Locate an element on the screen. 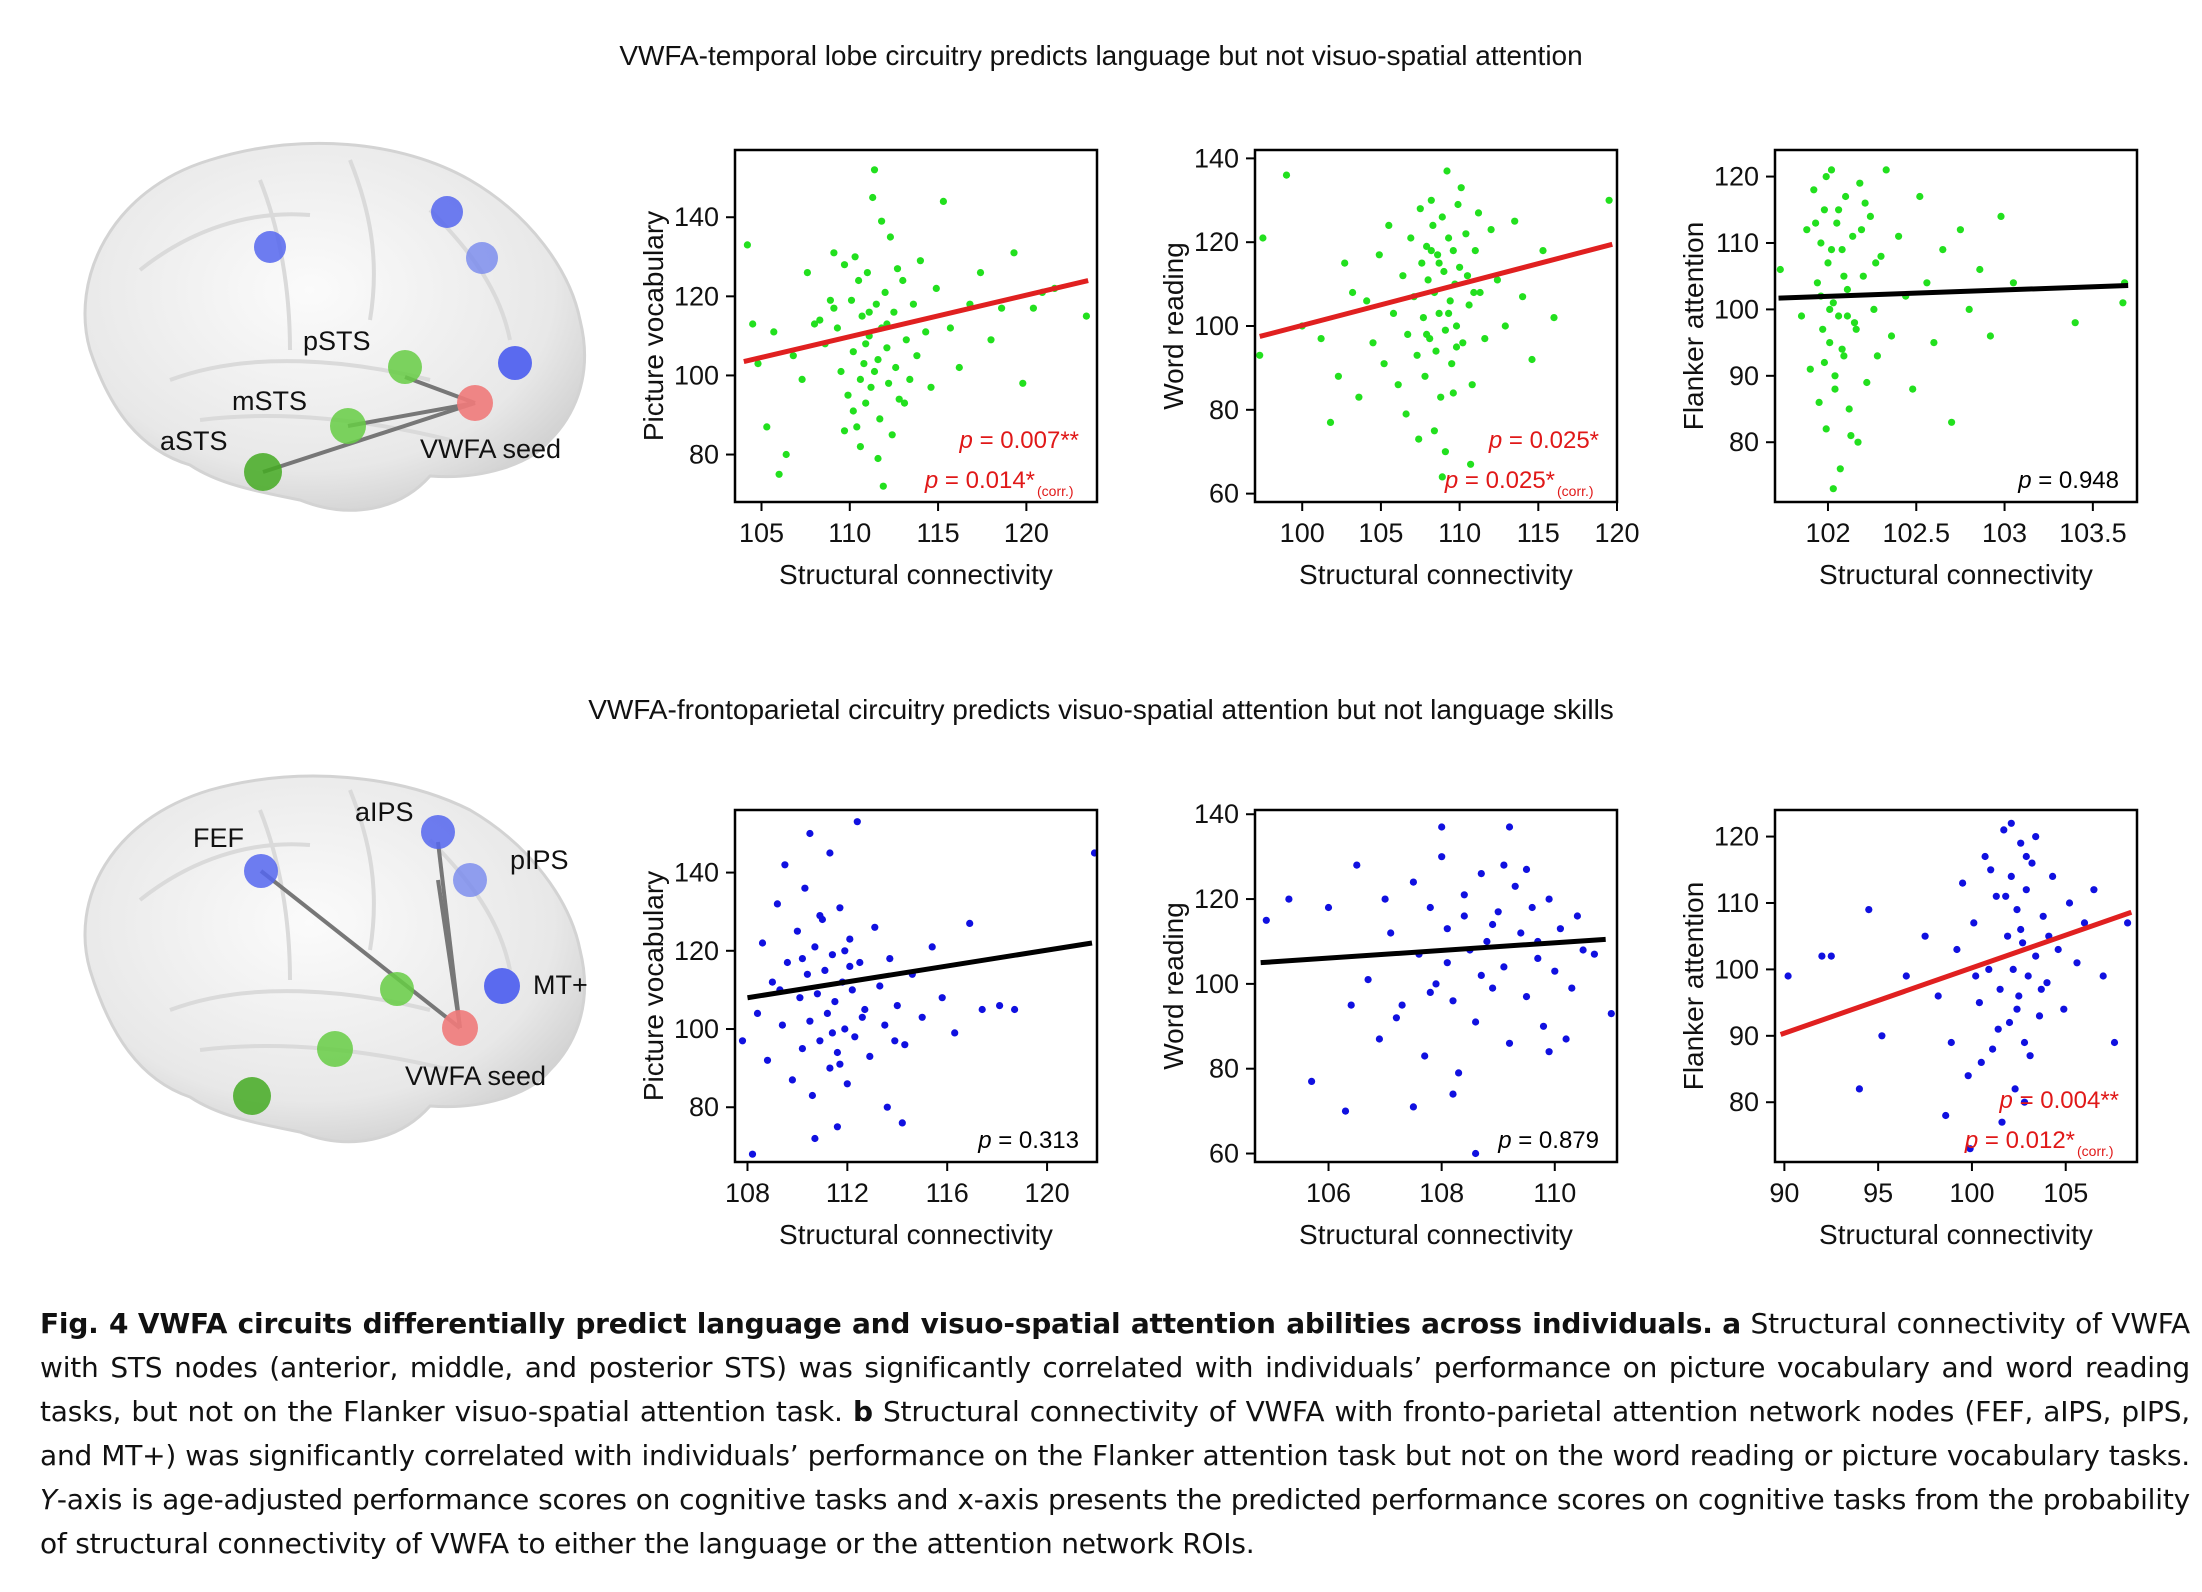 This screenshot has width=2202, height=1592. x-tick-label: 105 is located at coordinates (761, 533).